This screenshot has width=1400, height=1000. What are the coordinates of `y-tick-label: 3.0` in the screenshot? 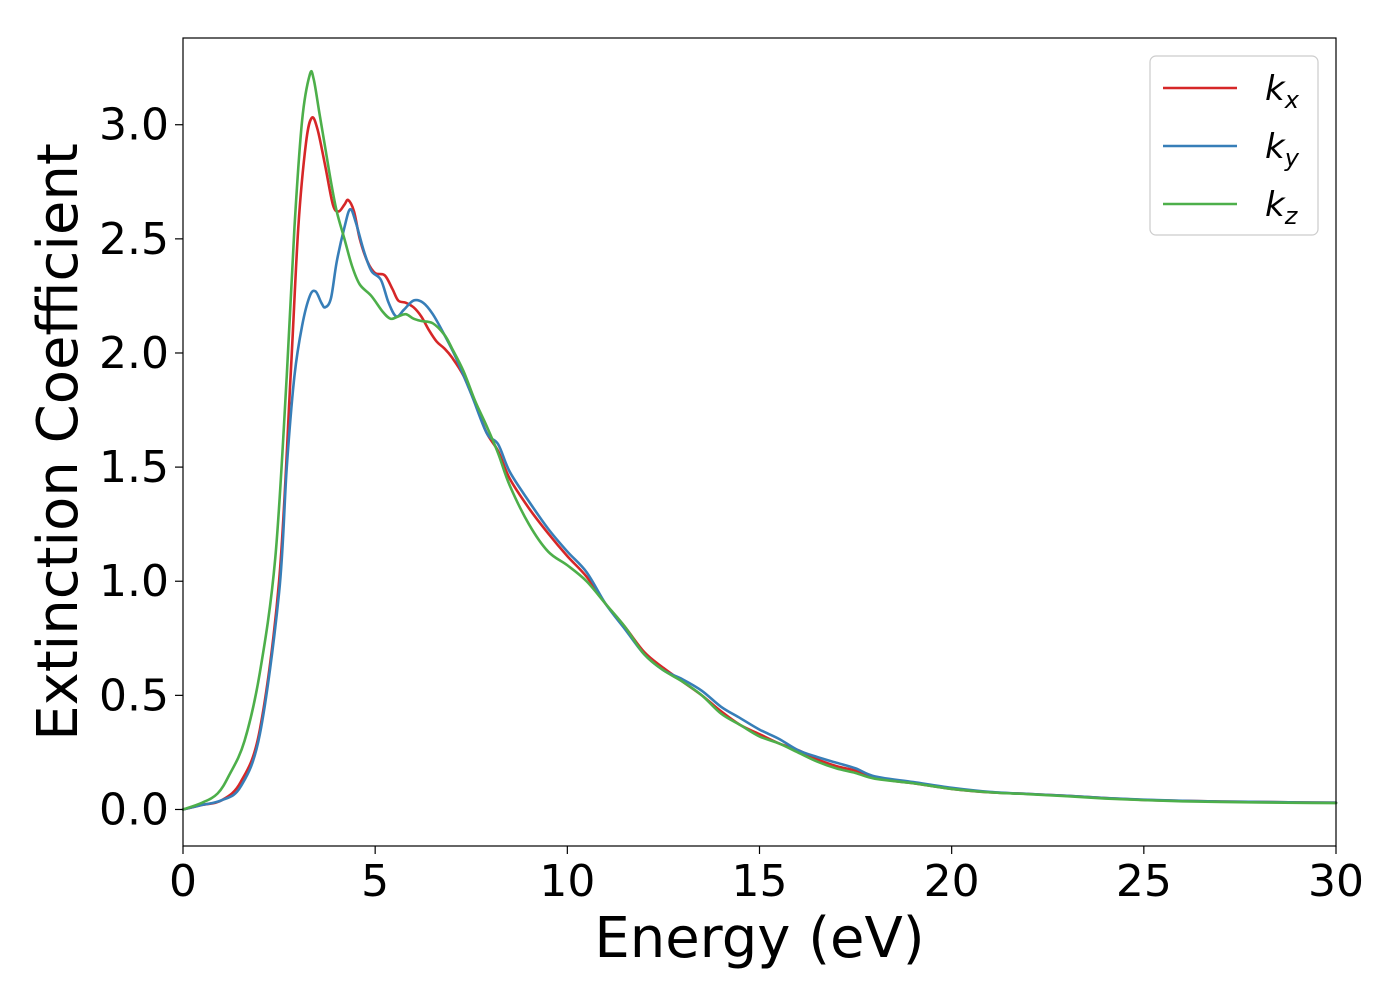 It's located at (134, 125).